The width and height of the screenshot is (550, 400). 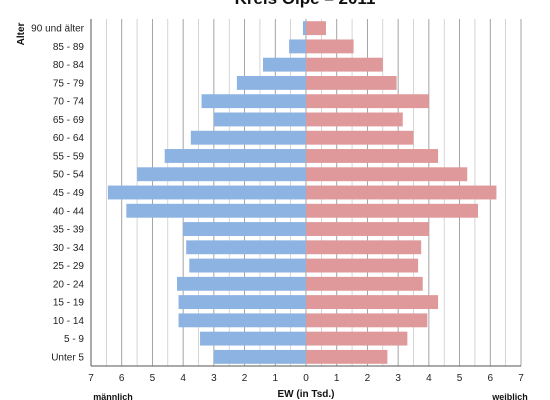 I want to click on female-label: weiblich, so click(x=509, y=396).